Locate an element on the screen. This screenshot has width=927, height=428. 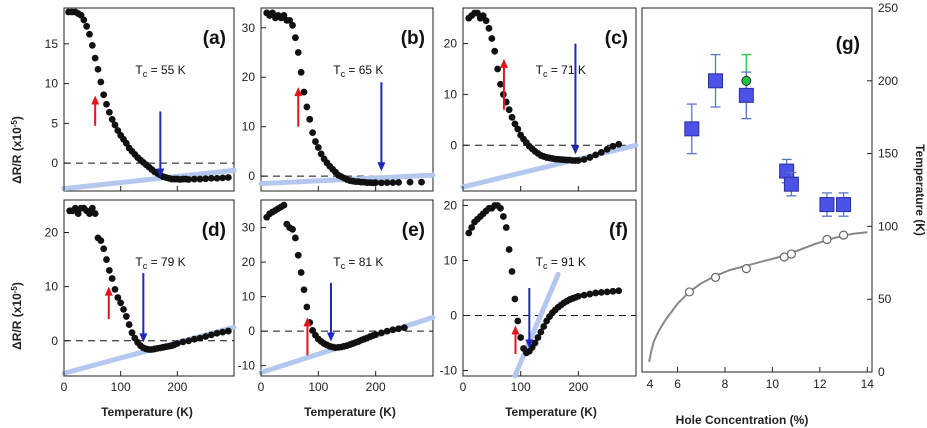
x-tick-label: 200 is located at coordinates (578, 387).